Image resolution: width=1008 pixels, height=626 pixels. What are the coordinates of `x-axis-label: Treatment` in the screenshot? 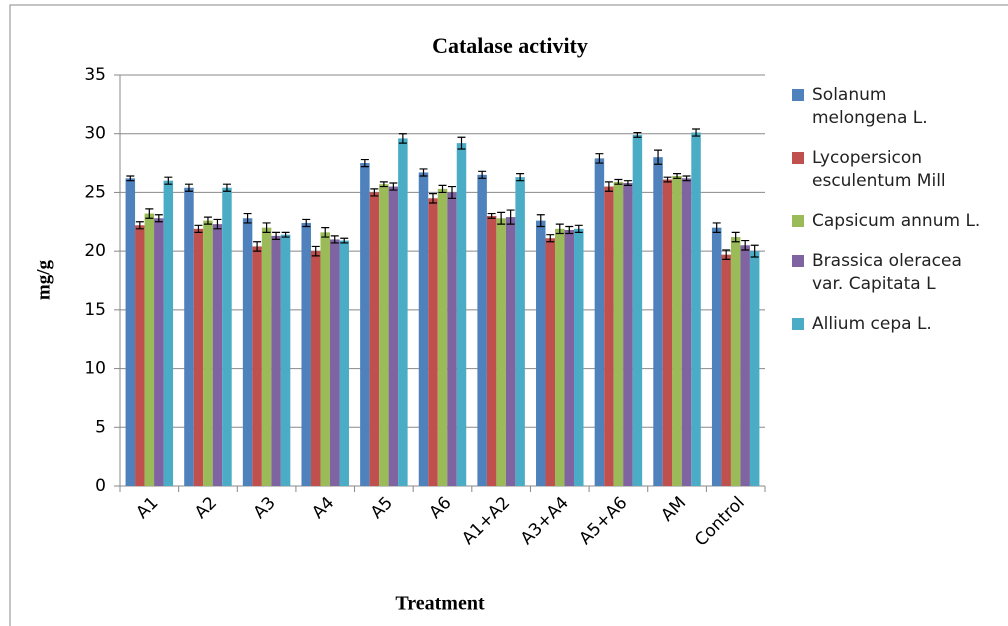 It's located at (440, 604).